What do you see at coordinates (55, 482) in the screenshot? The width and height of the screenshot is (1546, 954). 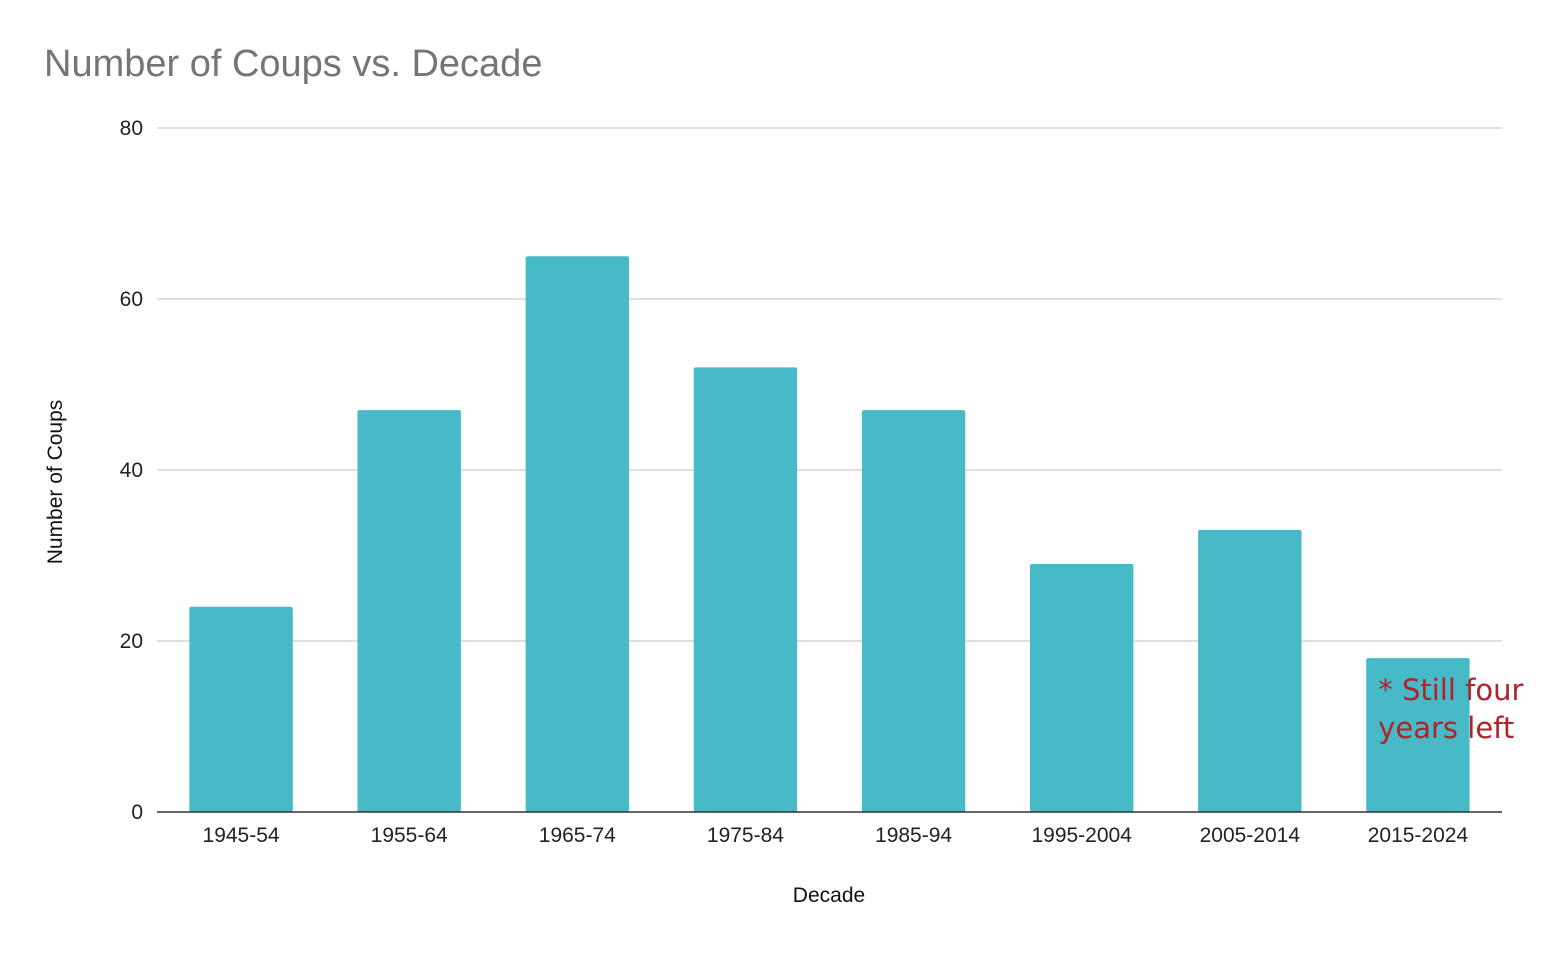 I see `y-axis-label: Number of Coups` at bounding box center [55, 482].